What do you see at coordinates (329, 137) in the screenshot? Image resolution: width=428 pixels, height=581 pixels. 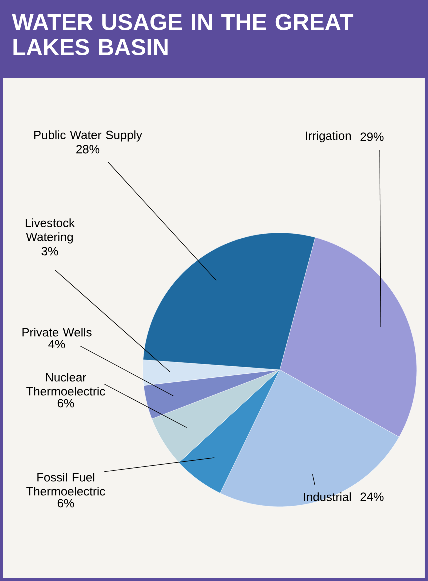 I see `slice-label: Irrigation` at bounding box center [329, 137].